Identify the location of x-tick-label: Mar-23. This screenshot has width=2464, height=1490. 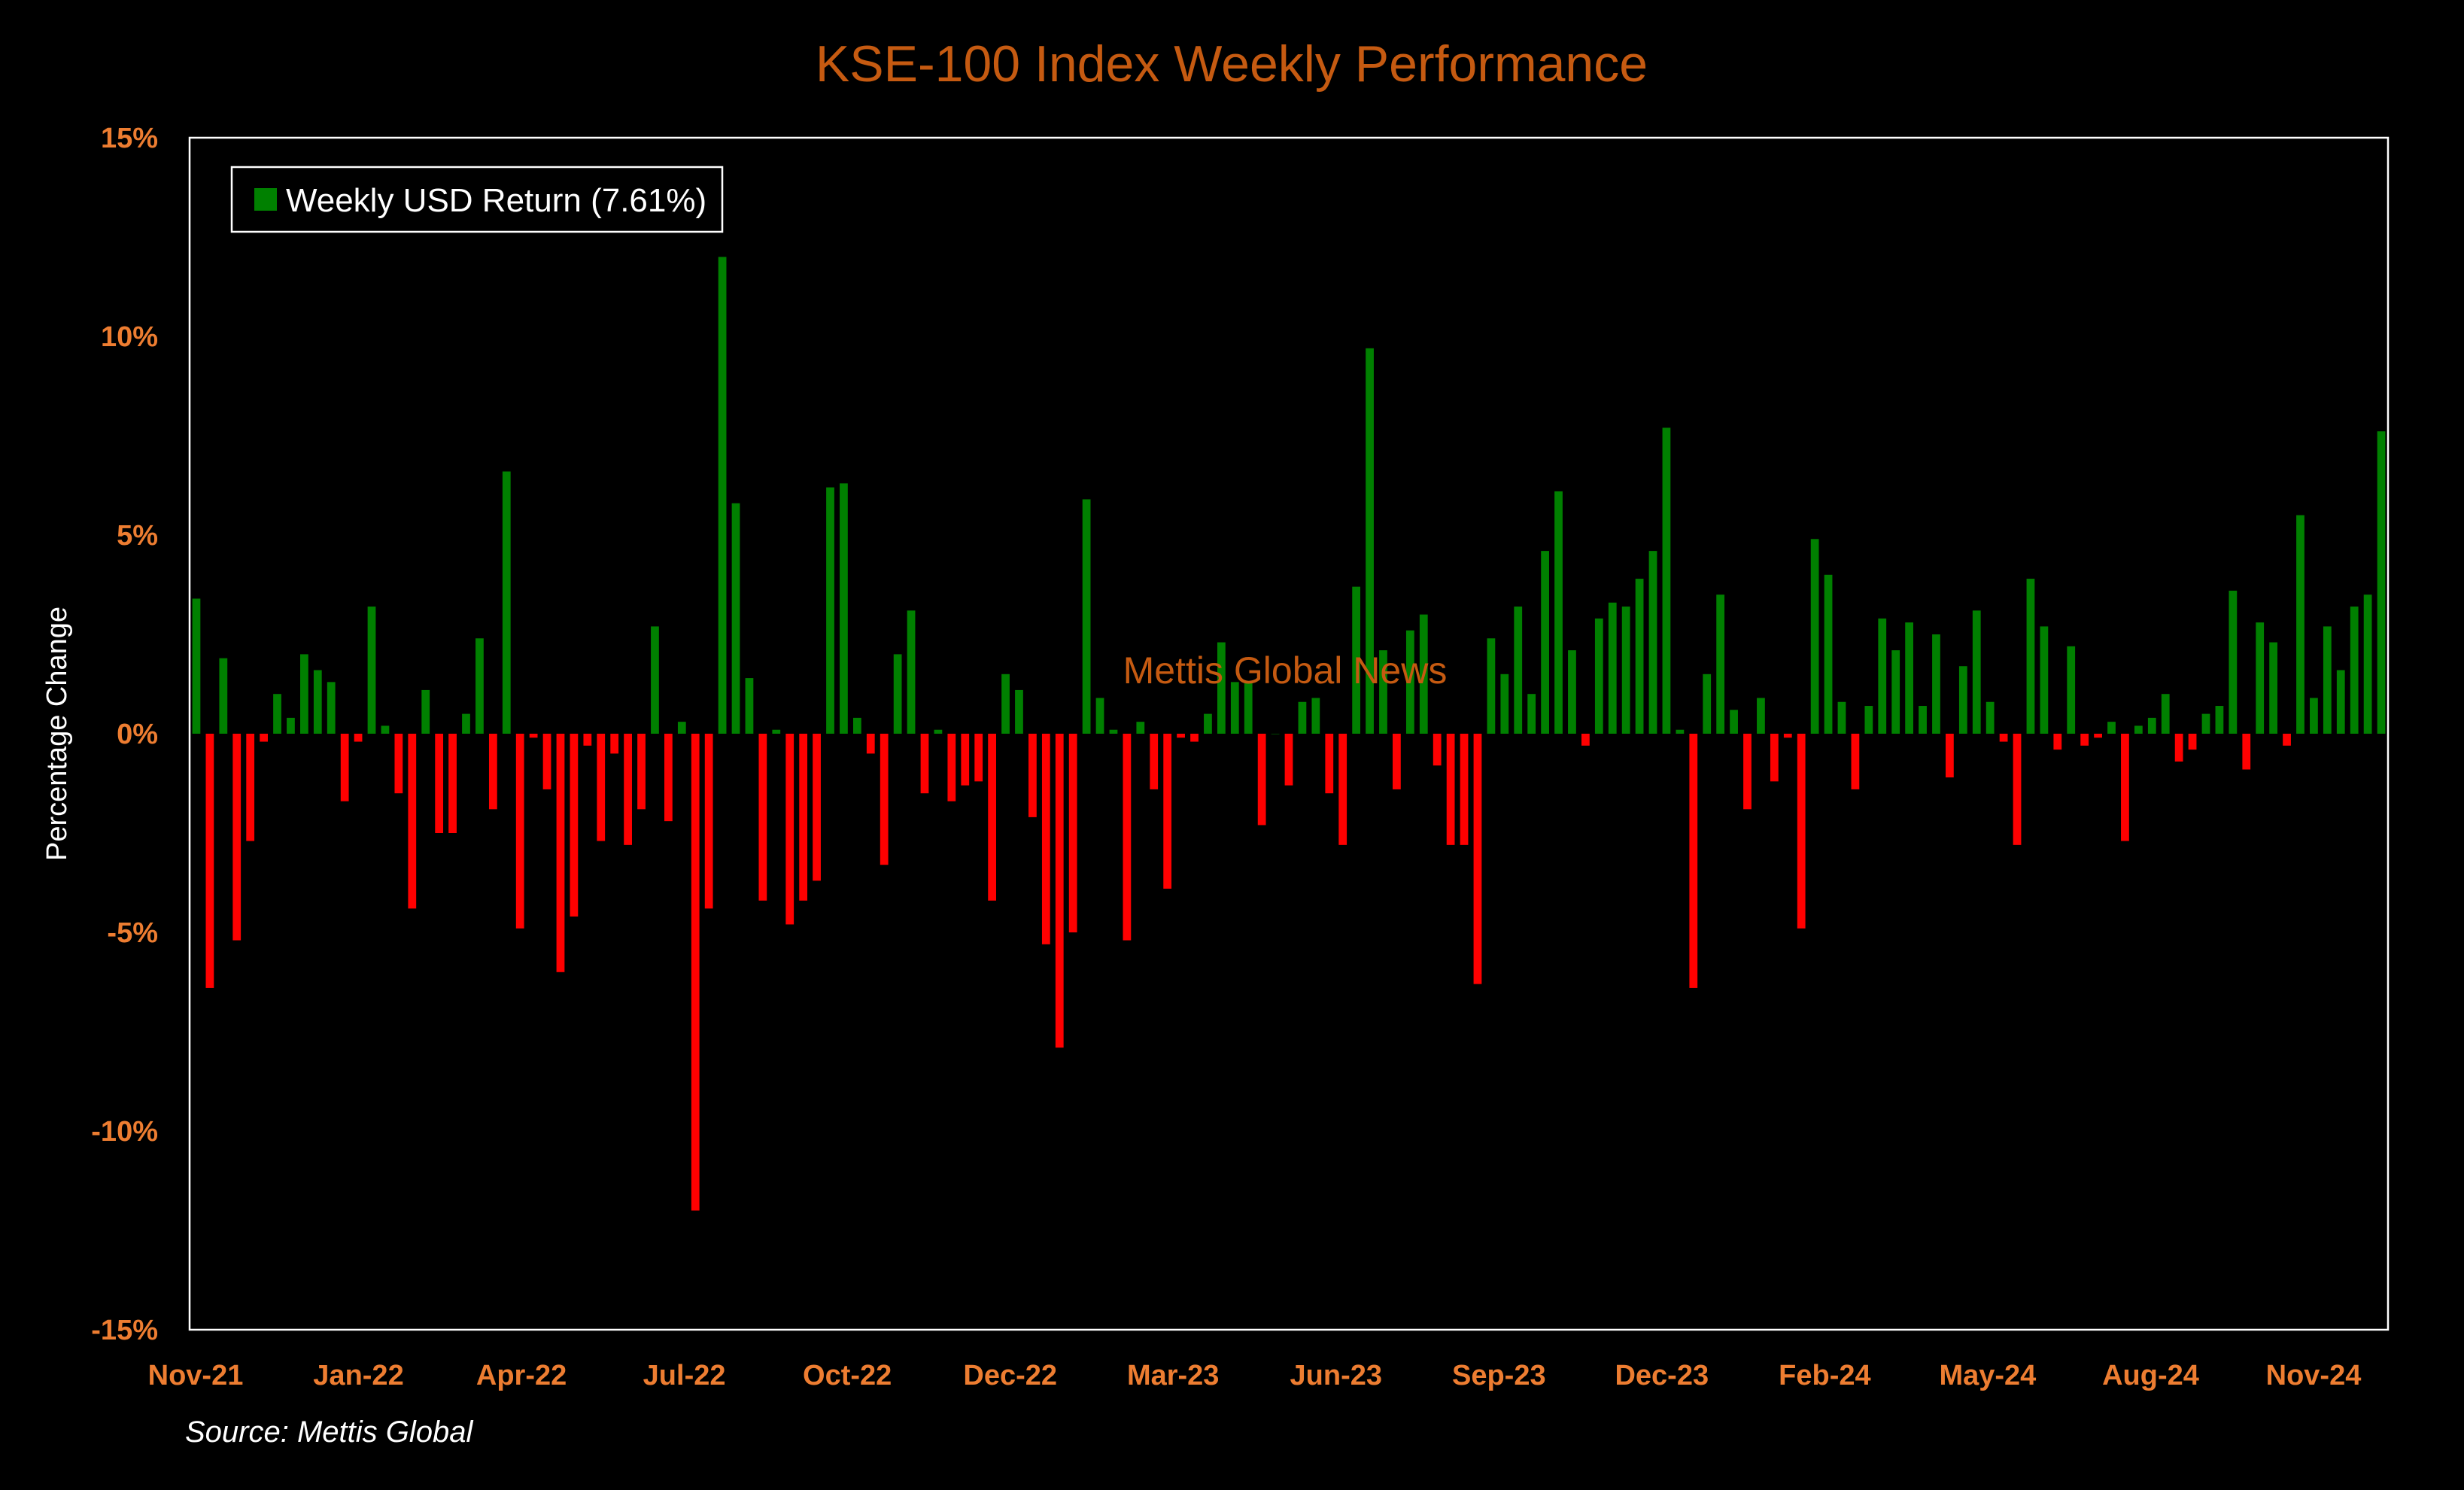
(1173, 1375).